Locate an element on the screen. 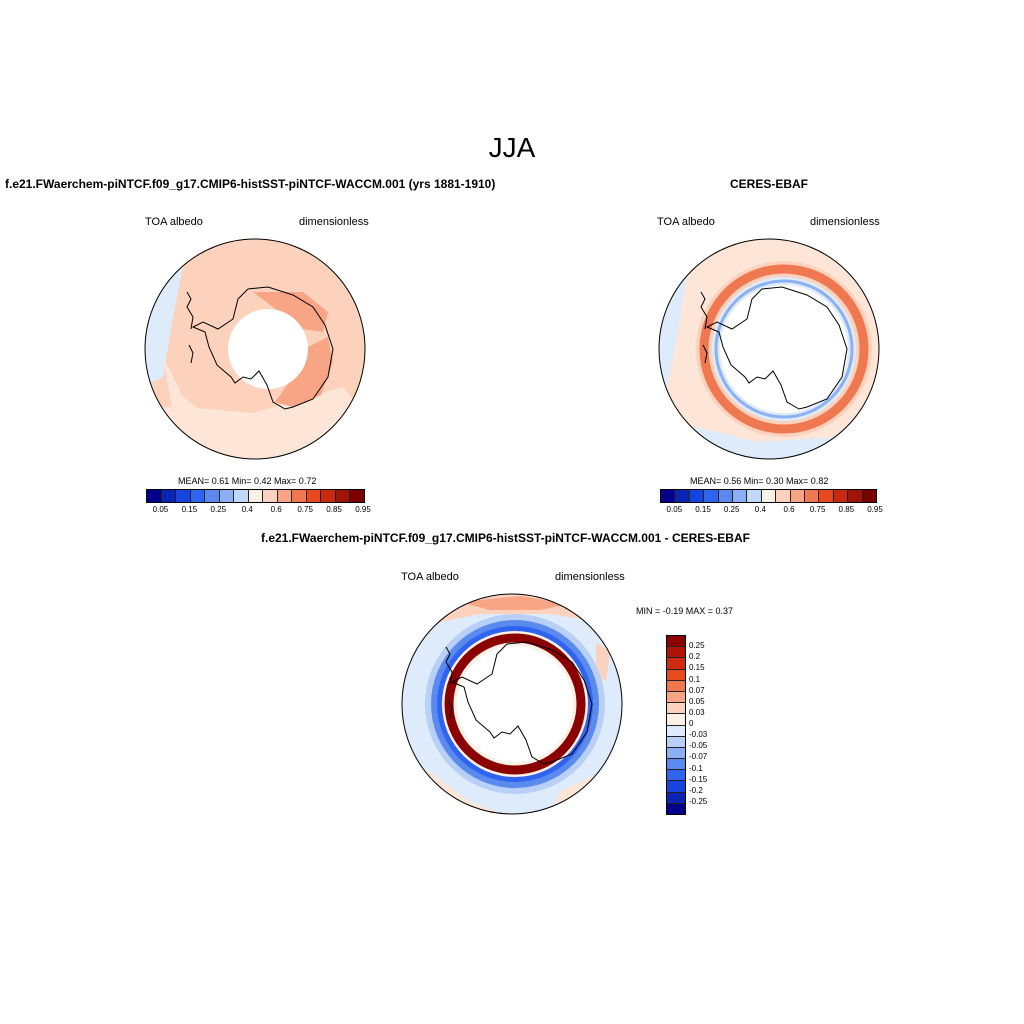 This screenshot has width=1024, height=1024. model-stats: MEAN= 0.61 Min= 0.42 Max= 0.72 is located at coordinates (247, 481).